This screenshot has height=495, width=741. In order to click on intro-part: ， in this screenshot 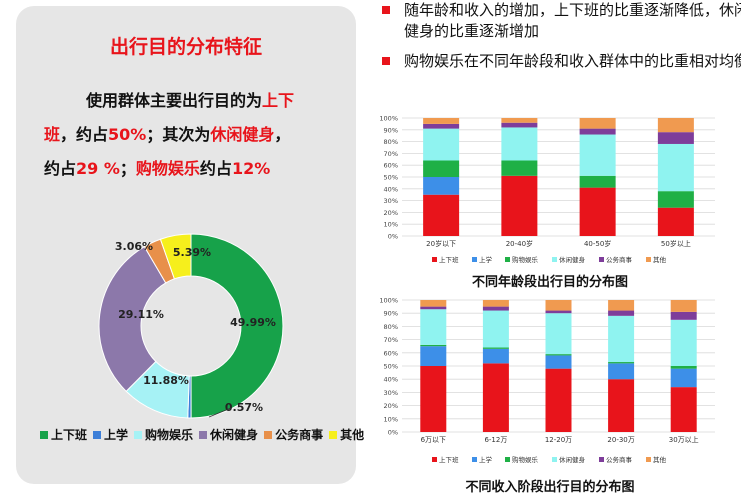, I will do `click(282, 134)`.